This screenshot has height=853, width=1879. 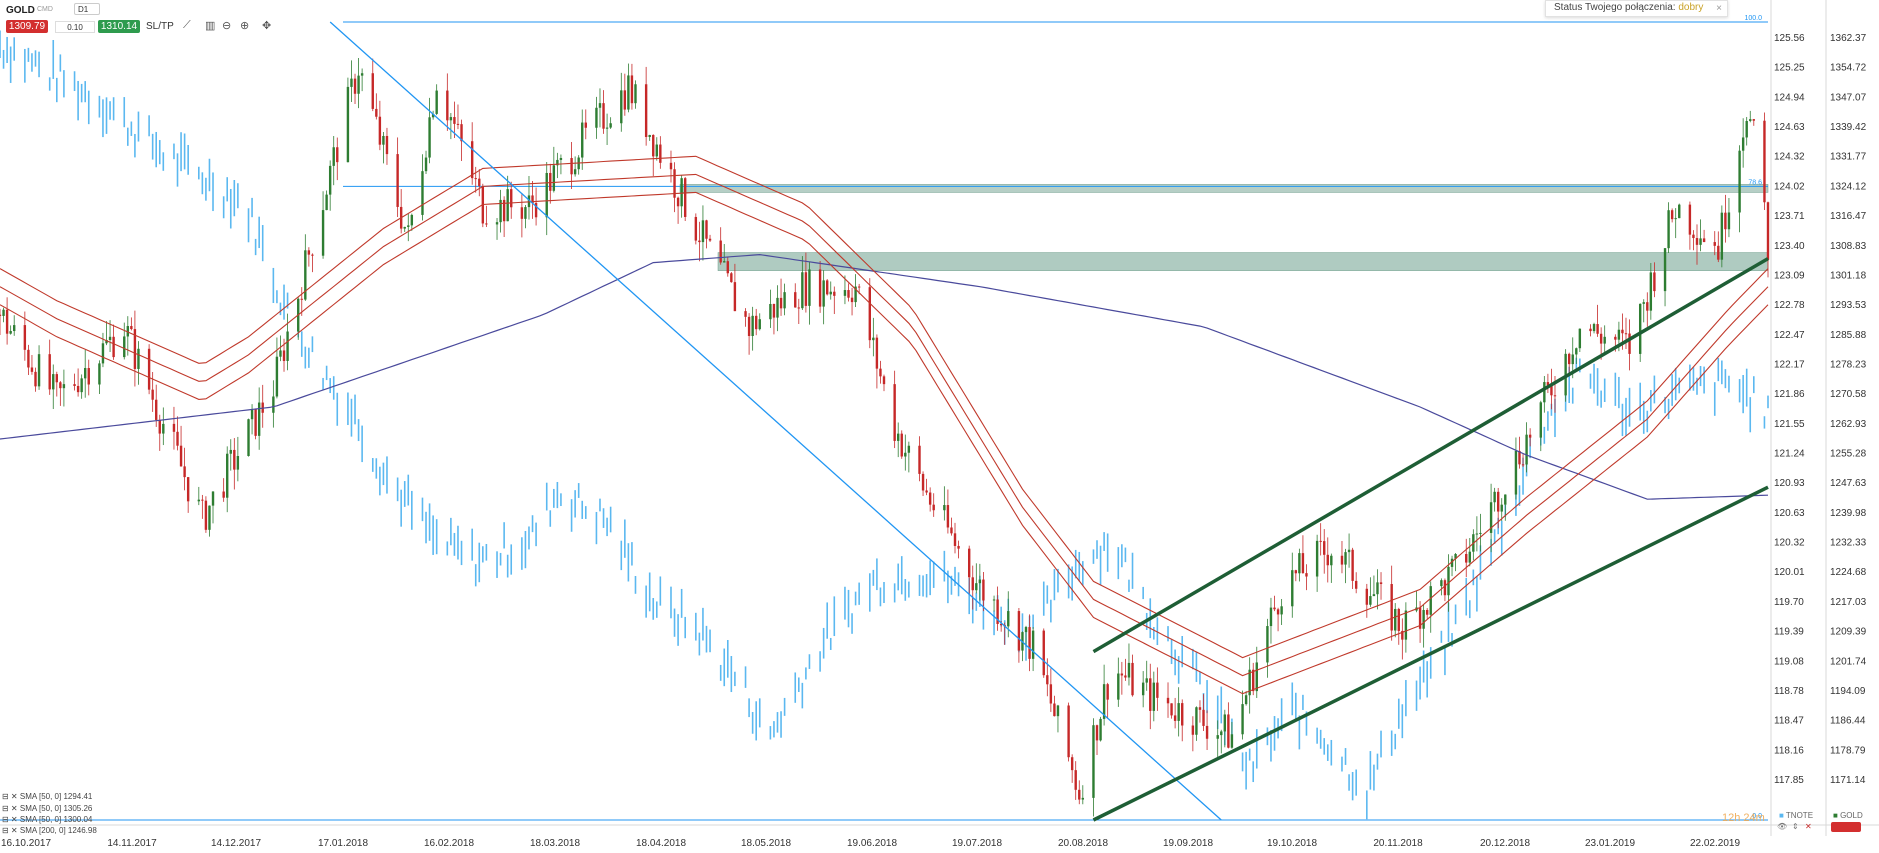 What do you see at coordinates (1795, 826) in the screenshot?
I see `arrows-icon: ⇕` at bounding box center [1795, 826].